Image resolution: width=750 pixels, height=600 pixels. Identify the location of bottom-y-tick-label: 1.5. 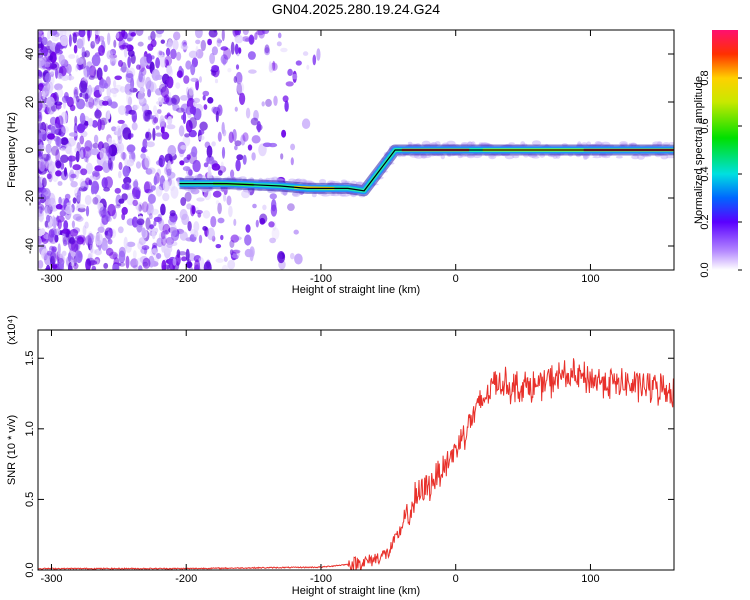
(30, 358).